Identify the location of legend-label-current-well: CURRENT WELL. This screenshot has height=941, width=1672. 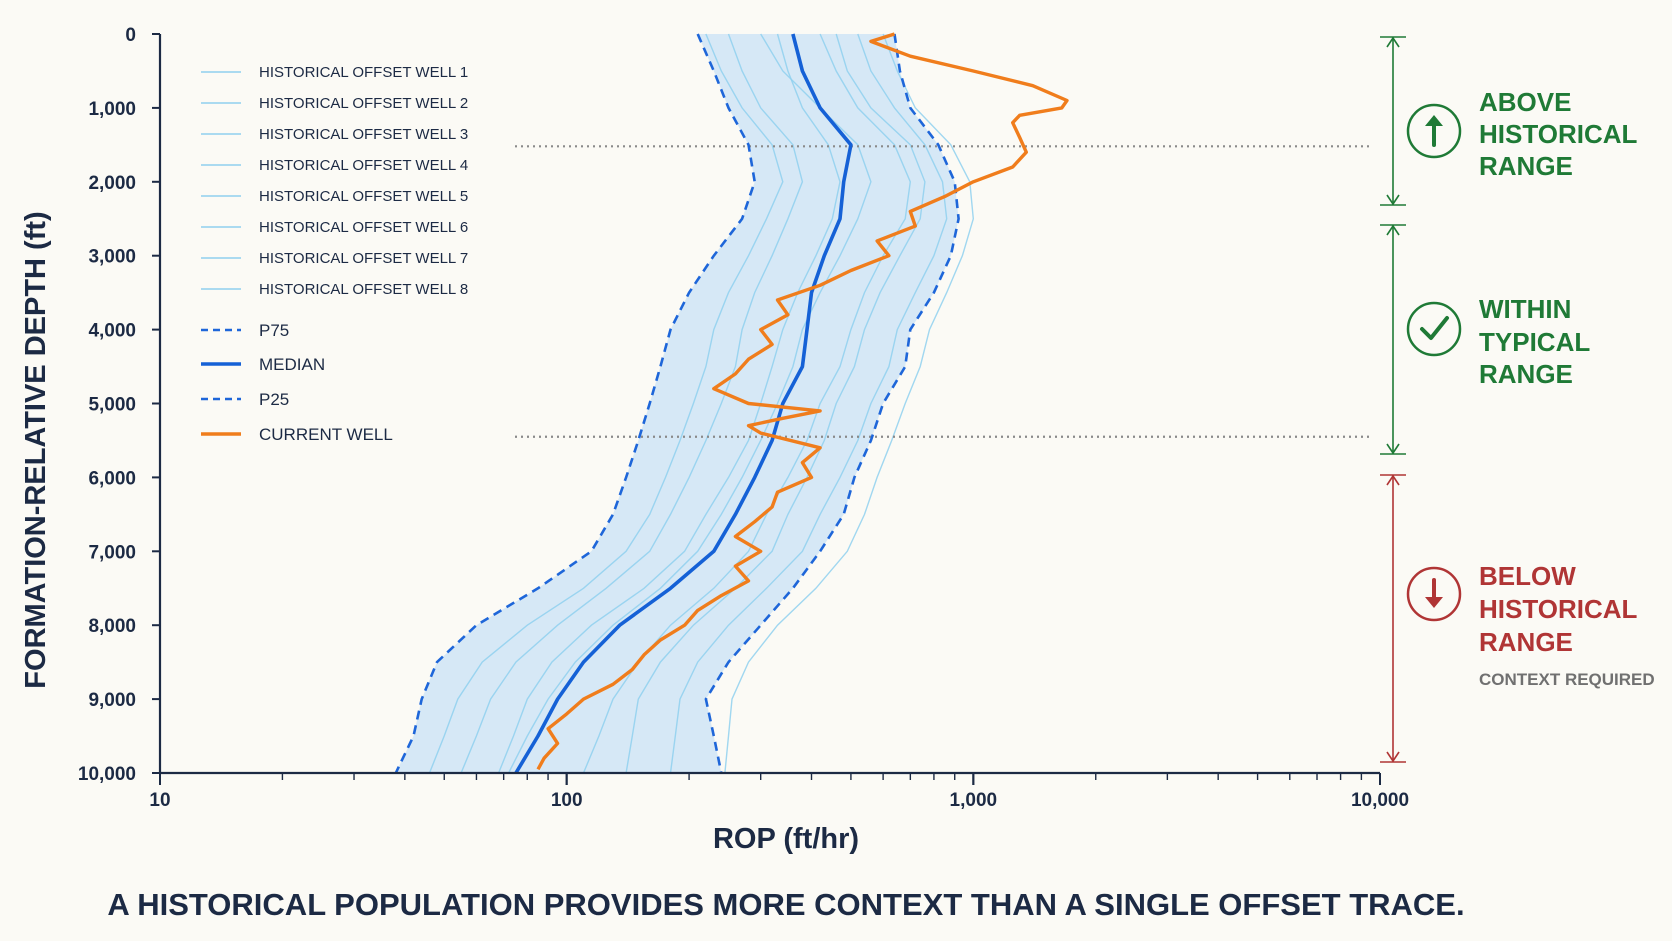
(326, 434).